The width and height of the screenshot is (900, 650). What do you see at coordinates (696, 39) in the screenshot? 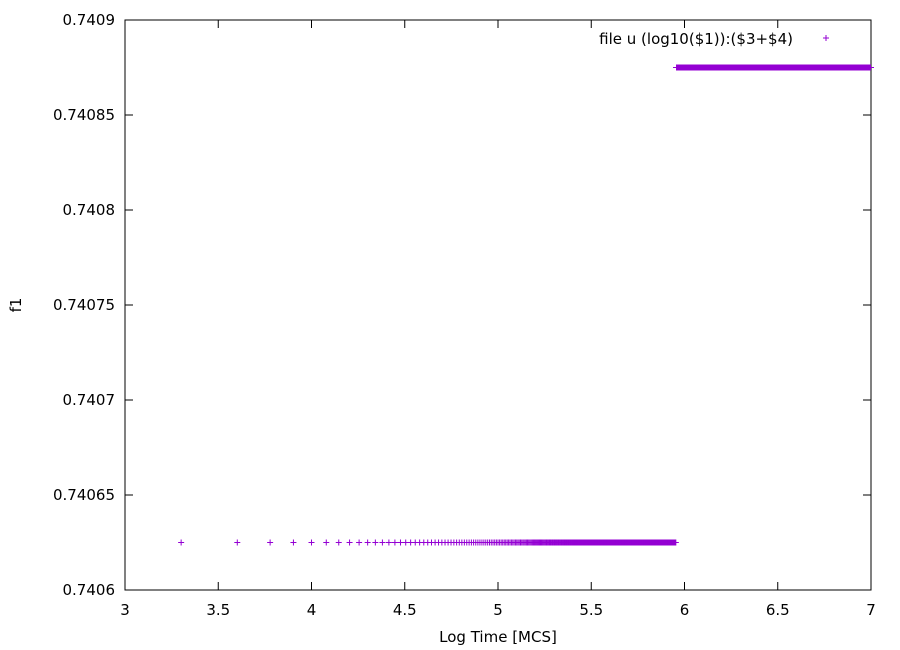
I see `legend-label: file u (log10($1)):($3+$4)` at bounding box center [696, 39].